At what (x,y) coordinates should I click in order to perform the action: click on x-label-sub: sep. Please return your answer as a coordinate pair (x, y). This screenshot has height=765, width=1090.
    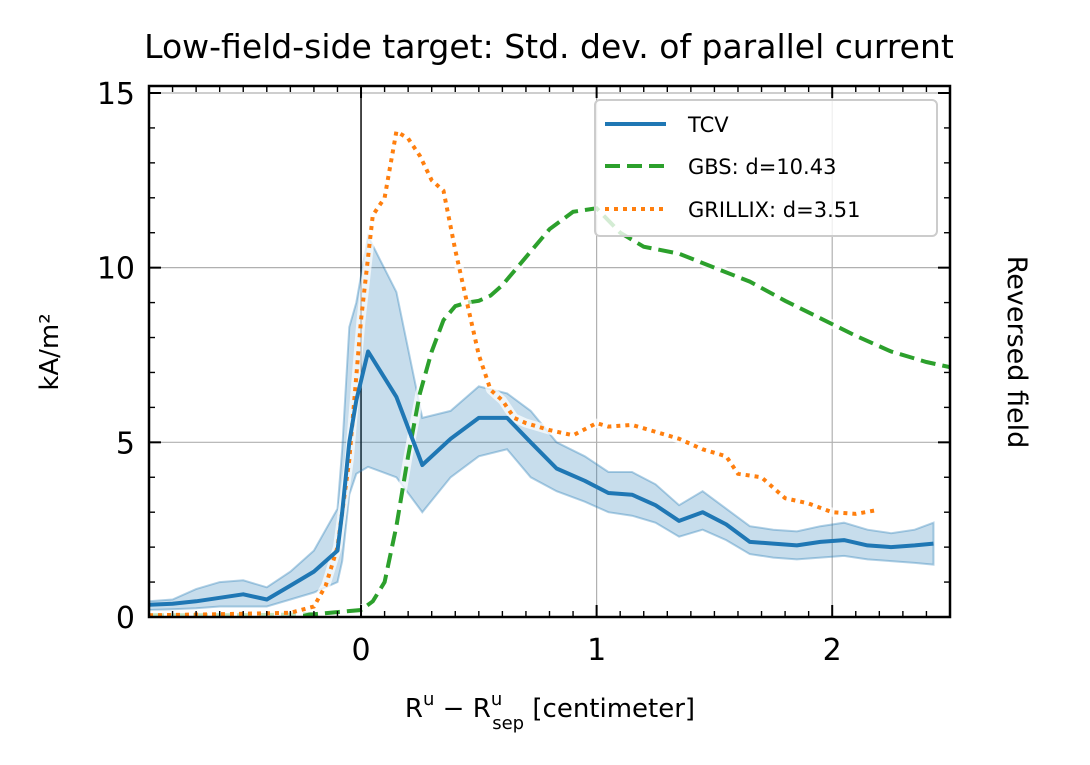
    Looking at the image, I should click on (508, 723).